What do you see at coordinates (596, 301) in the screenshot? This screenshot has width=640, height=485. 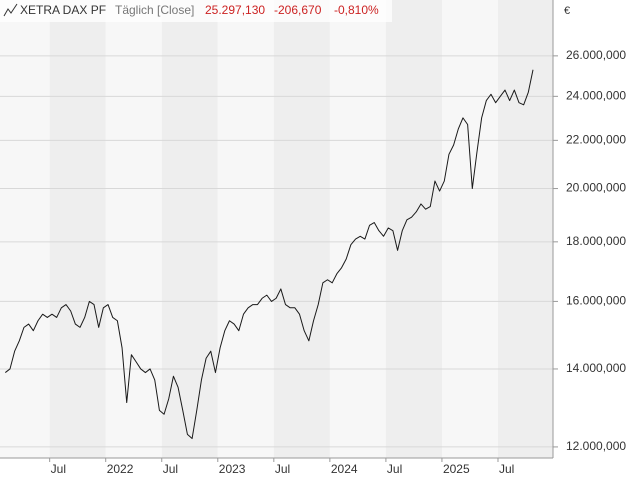 I see `y-tick-label: 16.000,000` at bounding box center [596, 301].